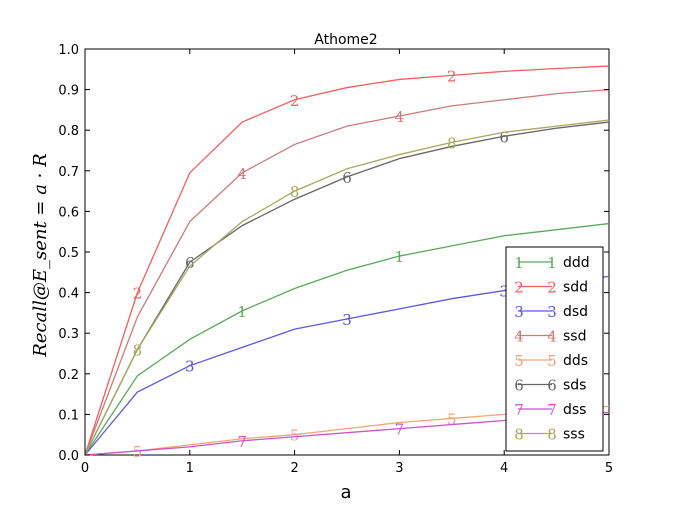 Image resolution: width=676 pixels, height=507 pixels. I want to click on chart-title: Athome2, so click(345, 40).